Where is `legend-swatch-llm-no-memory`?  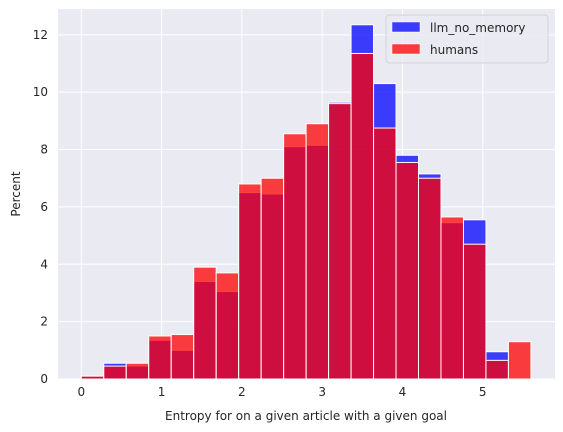
legend-swatch-llm-no-memory is located at coordinates (406, 27).